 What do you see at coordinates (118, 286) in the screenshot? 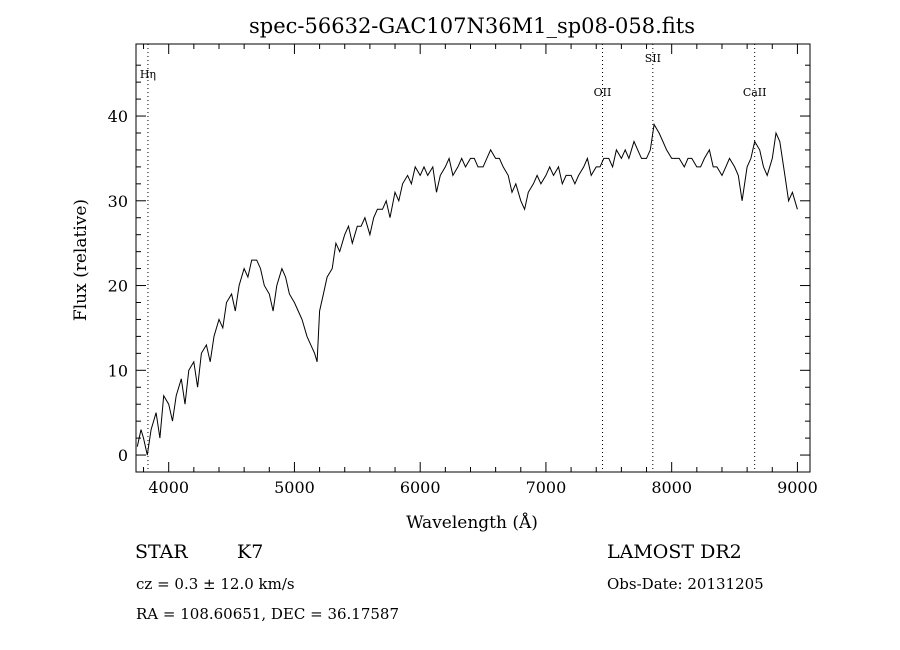
I see `y-tick-label: 20` at bounding box center [118, 286].